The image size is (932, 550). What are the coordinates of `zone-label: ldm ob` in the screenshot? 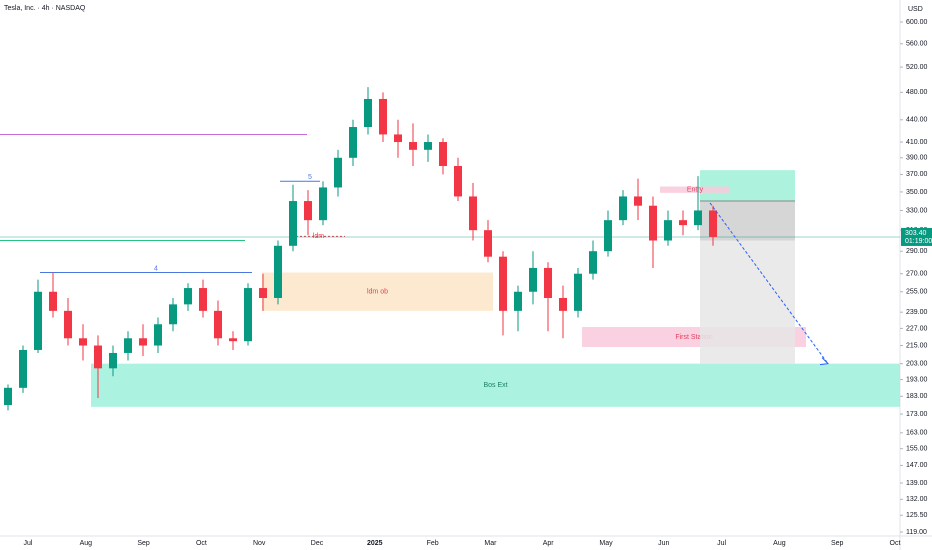 It's located at (377, 292).